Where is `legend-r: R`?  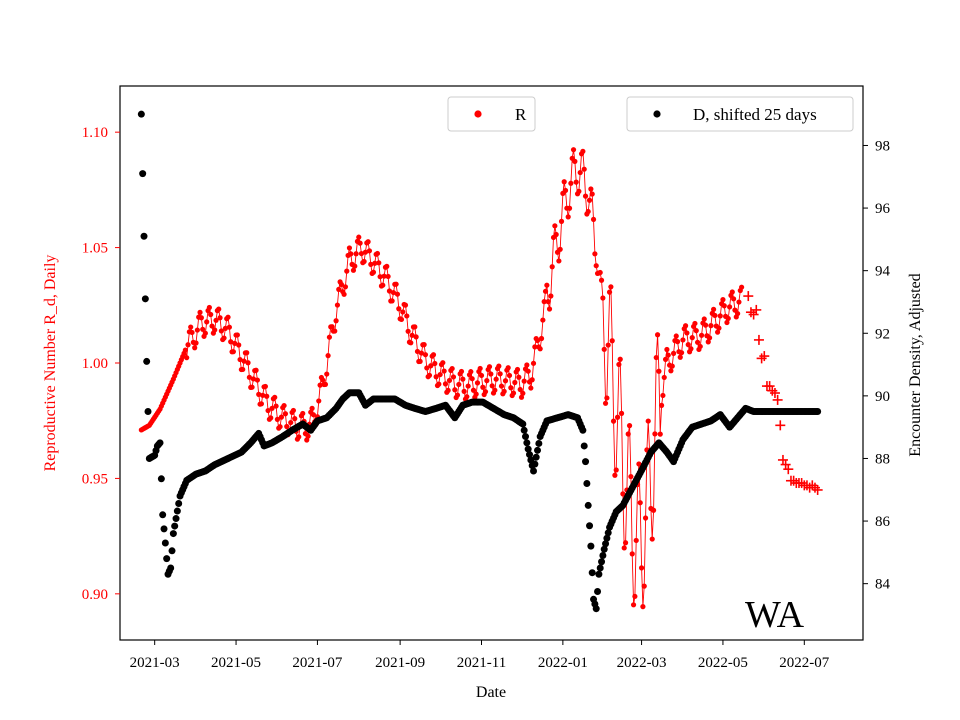
legend-r: R is located at coordinates (491, 114).